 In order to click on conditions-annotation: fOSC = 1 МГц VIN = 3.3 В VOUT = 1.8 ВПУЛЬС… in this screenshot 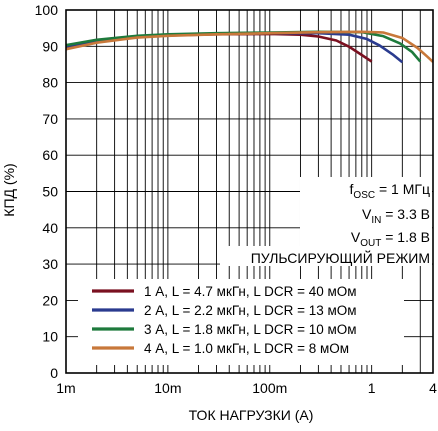, I will do `click(326, 221)`.